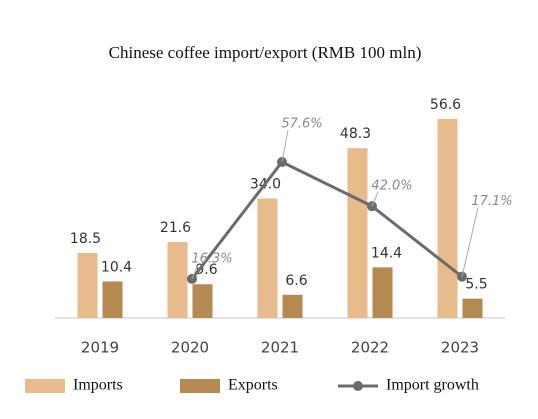 Image resolution: width=538 pixels, height=419 pixels. I want to click on bar-label: 56.6, so click(445, 105).